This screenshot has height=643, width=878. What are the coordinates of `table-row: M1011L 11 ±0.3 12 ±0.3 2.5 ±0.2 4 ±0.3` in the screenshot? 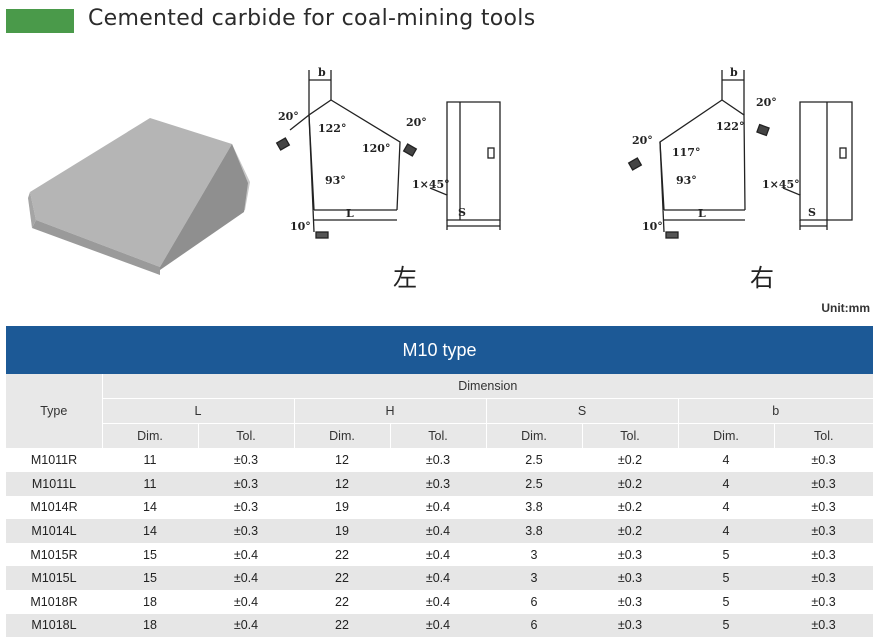 It's located at (440, 484).